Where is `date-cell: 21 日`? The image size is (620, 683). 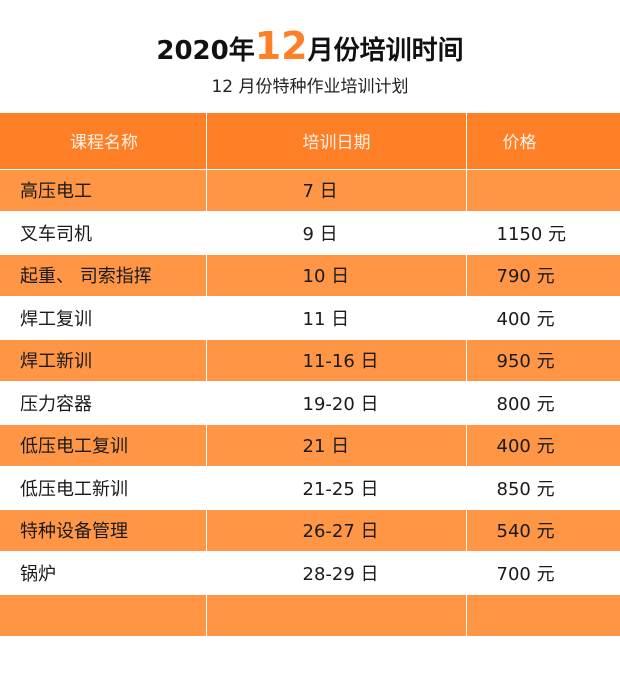 date-cell: 21 日 is located at coordinates (336, 445).